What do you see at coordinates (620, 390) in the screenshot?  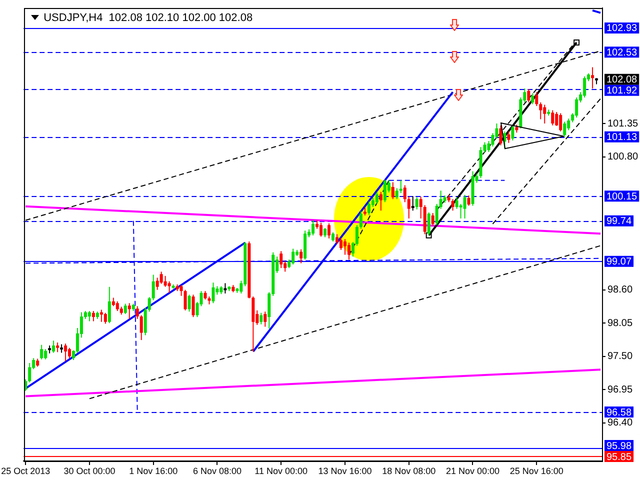 I see `y-tick-label: 96.95` at bounding box center [620, 390].